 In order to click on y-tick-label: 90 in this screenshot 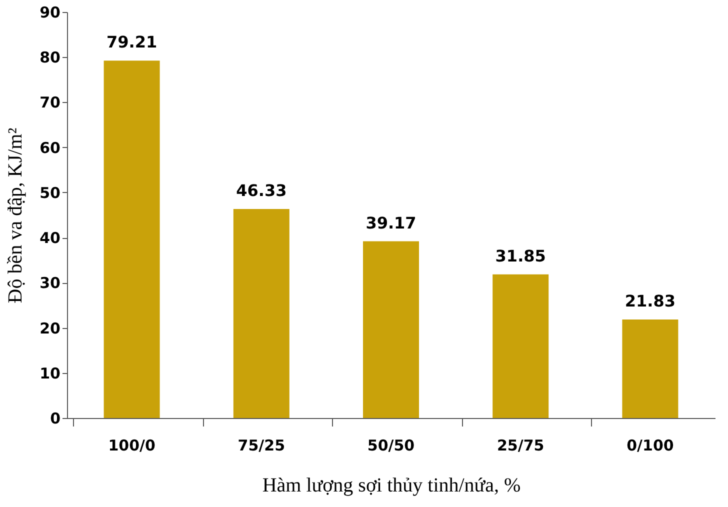, I will do `click(50, 13)`.